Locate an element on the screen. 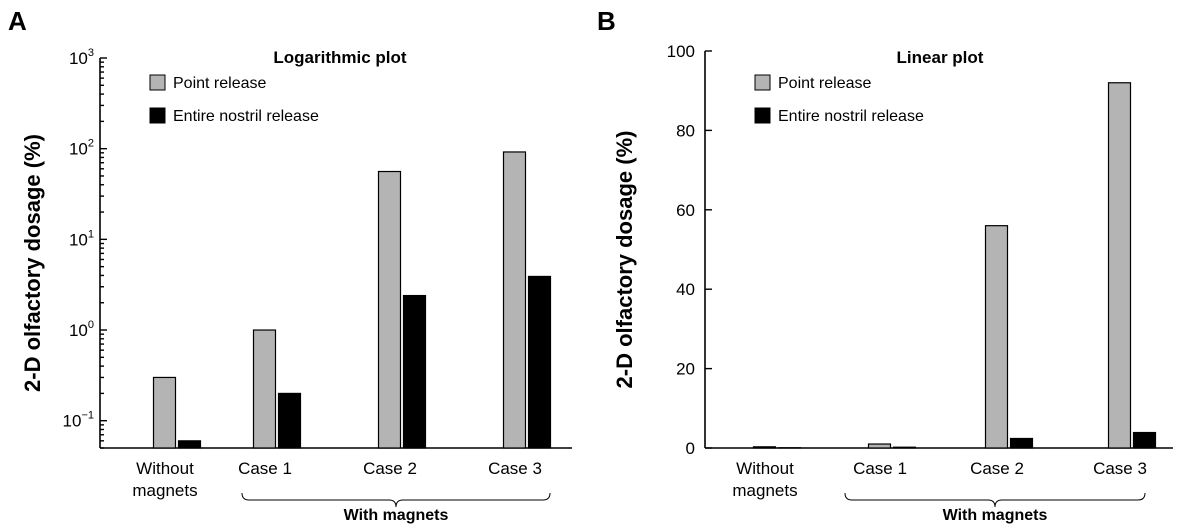 The width and height of the screenshot is (1191, 527). chart-title: Linear plot is located at coordinates (940, 57).